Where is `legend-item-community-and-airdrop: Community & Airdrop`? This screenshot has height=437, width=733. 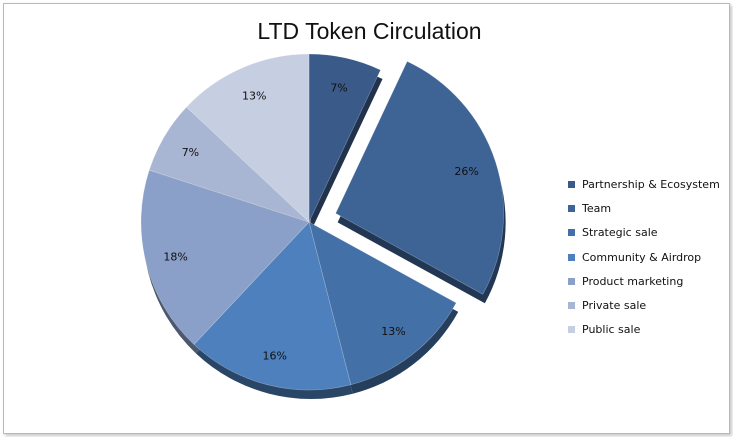 legend-item-community-and-airdrop: Community & Airdrop is located at coordinates (648, 257).